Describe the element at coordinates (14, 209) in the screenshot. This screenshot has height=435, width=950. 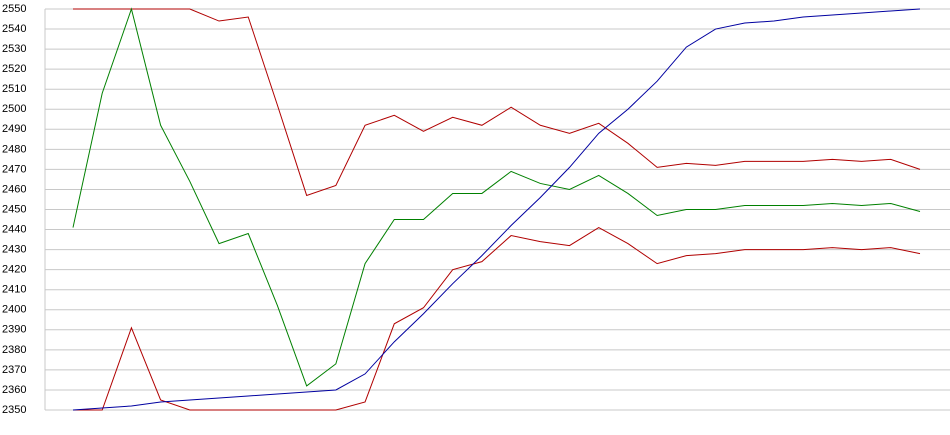
I see `y-tick-label: 2450` at that location.